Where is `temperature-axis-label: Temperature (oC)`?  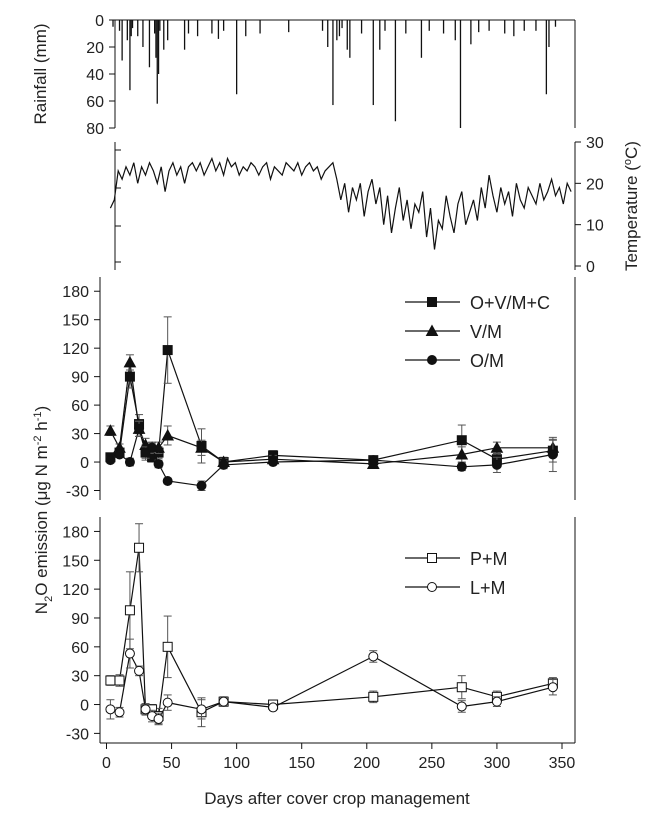 temperature-axis-label: Temperature (oC) is located at coordinates (631, 206).